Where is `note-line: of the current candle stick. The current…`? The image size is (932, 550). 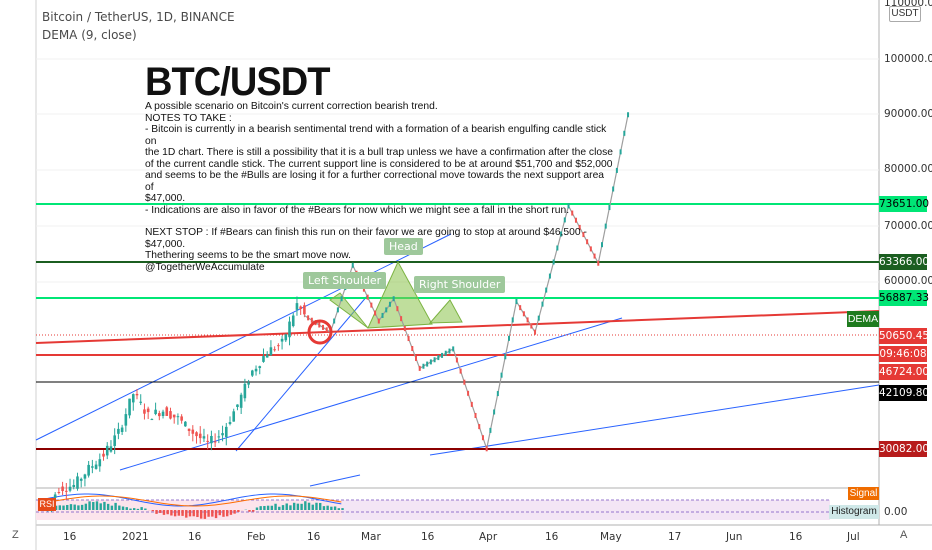 note-line: of the current candle stick. The current… is located at coordinates (379, 164).